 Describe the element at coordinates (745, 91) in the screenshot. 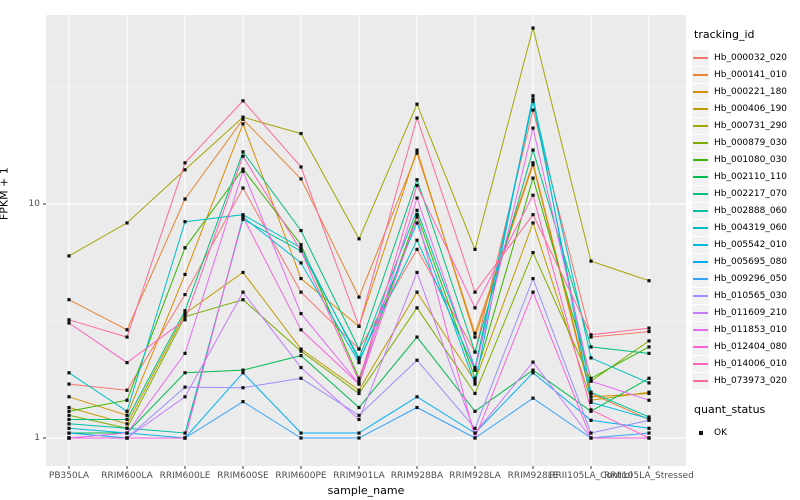

I see `legend-entry: Hb_000221_180` at that location.